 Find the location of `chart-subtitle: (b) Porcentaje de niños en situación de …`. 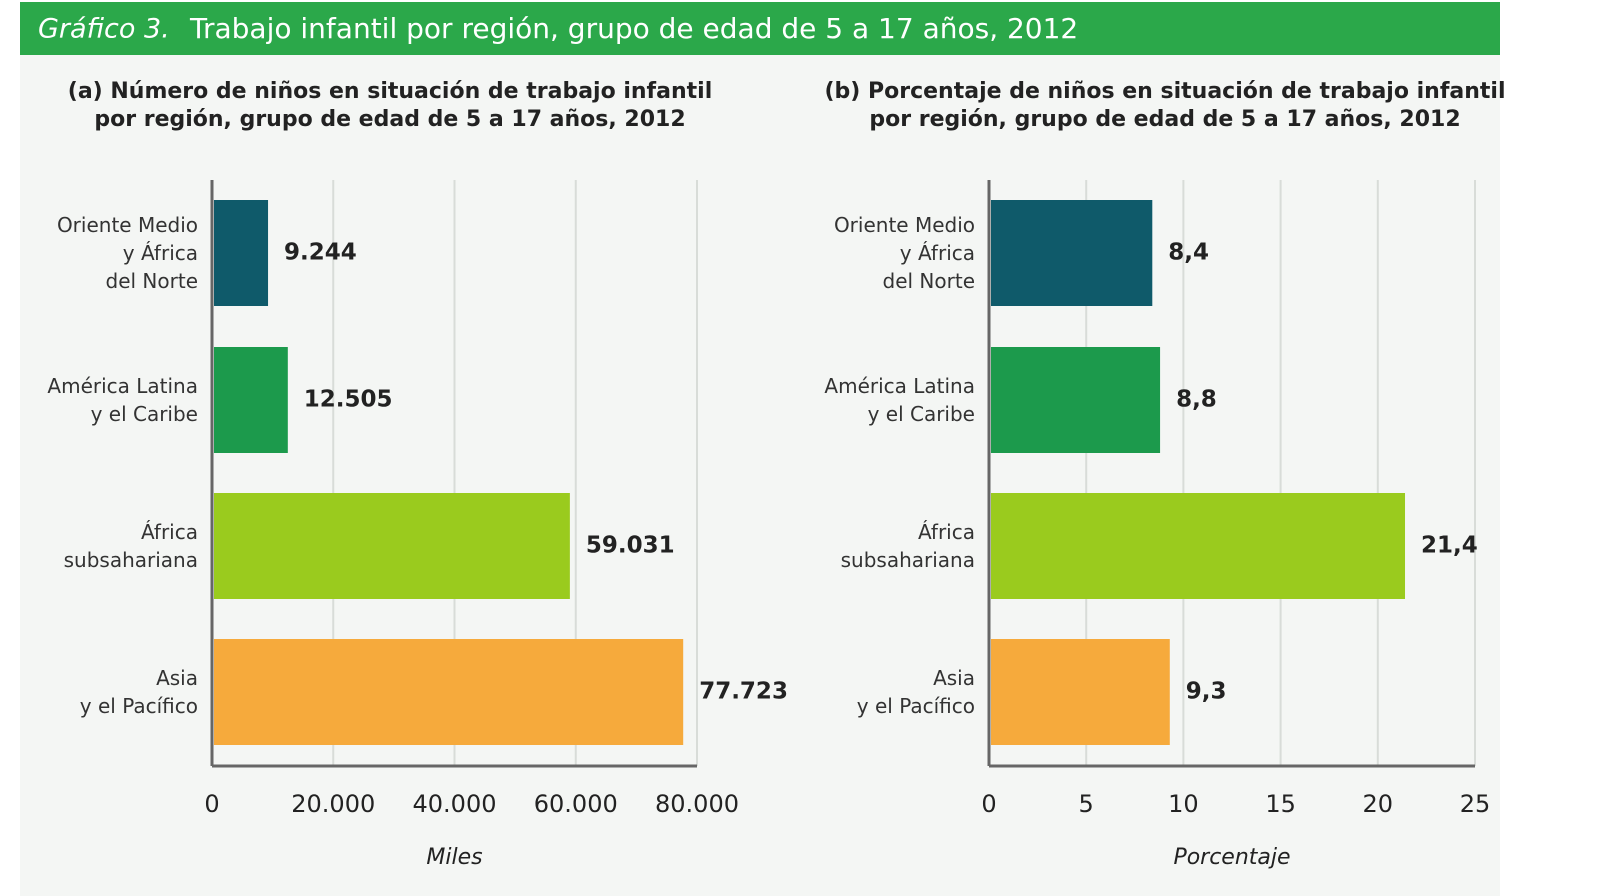

chart-subtitle: (b) Porcentaje de niños en situación de … is located at coordinates (1165, 105).